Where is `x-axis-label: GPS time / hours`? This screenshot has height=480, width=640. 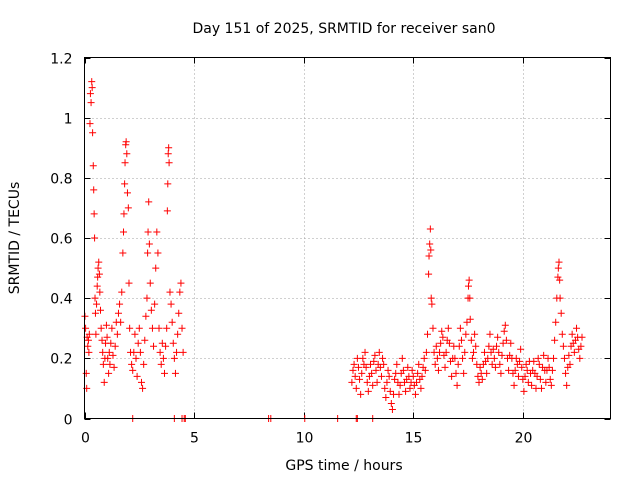
x-axis-label: GPS time / hours is located at coordinates (343, 466).